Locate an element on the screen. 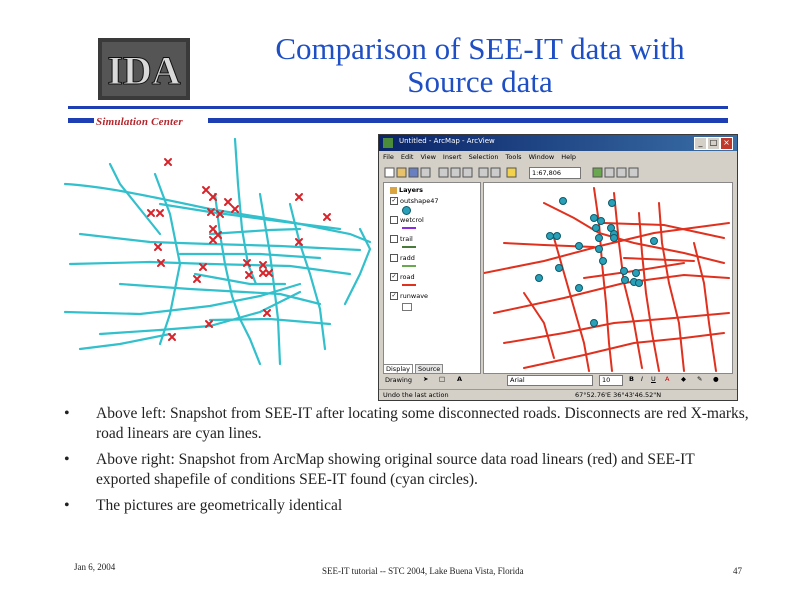 The width and height of the screenshot is (800, 600). line-color-icon: ✎ is located at coordinates (700, 379).